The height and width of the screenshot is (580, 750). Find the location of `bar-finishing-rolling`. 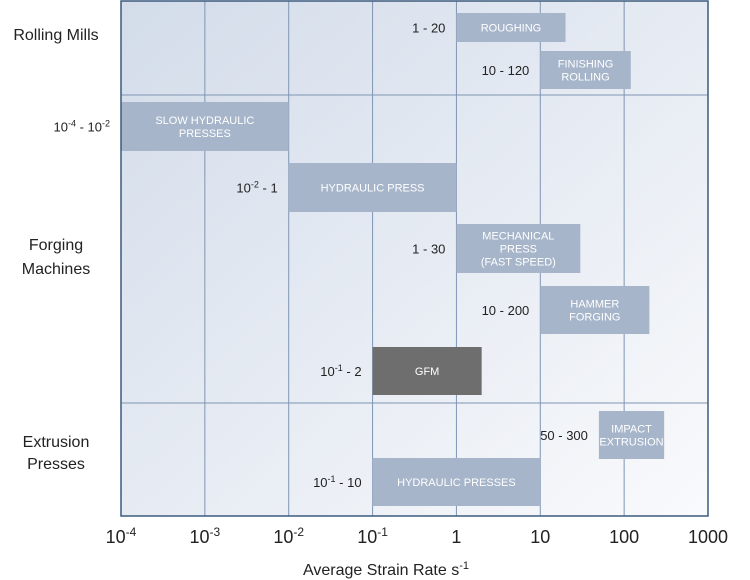

bar-finishing-rolling is located at coordinates (585, 70).